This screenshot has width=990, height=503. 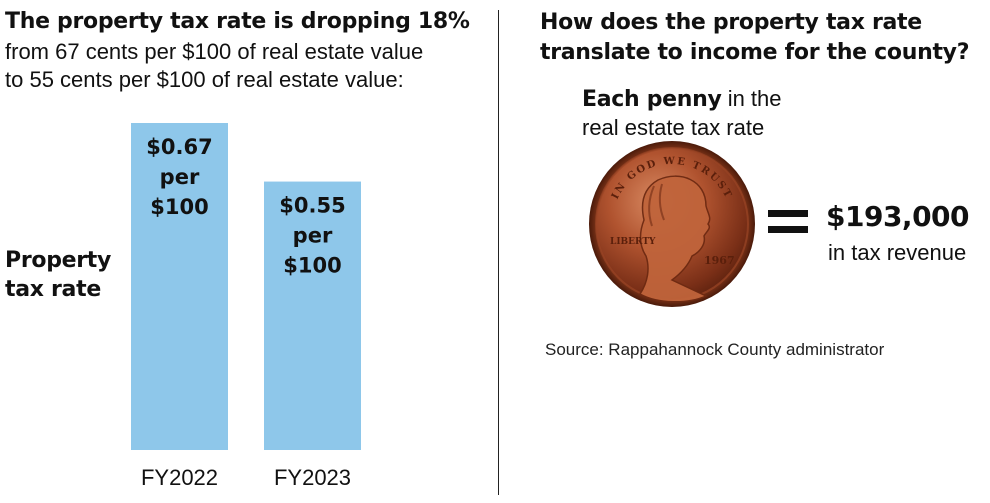 I want to click on y-axis-label-line-2: tax rate, so click(x=53, y=289).